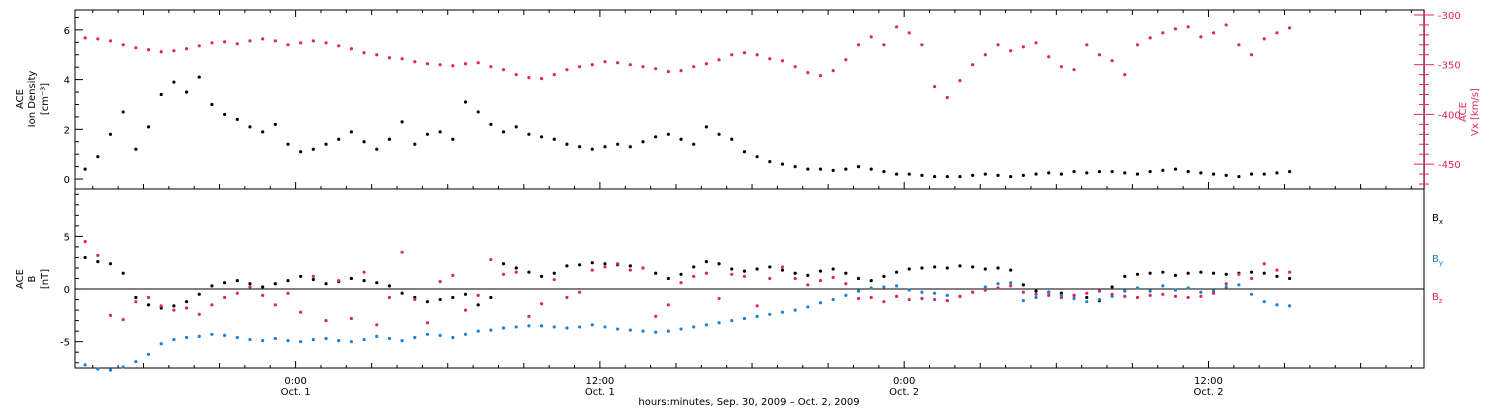 This screenshot has height=410, width=1500. I want to click on top-ylabel-line2: Ion Density, so click(32, 99).